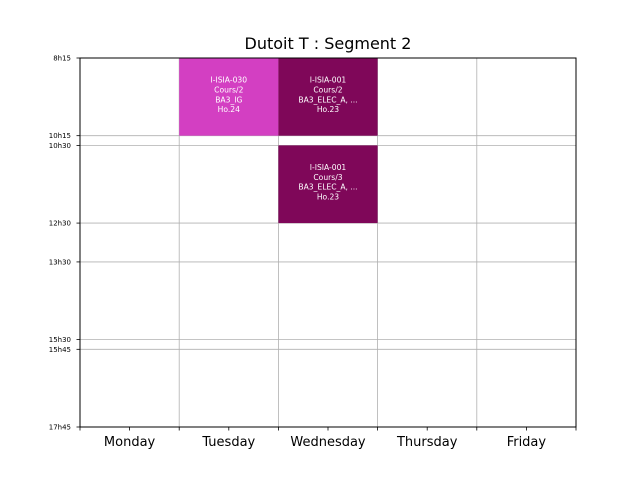 This screenshot has height=480, width=640. What do you see at coordinates (60, 146) in the screenshot?
I see `y-tick-label: 10h30` at bounding box center [60, 146].